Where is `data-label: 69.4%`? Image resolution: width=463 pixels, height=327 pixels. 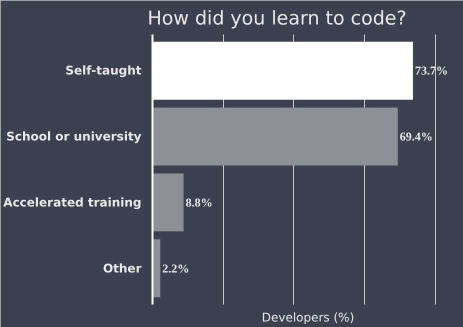 data-label: 69.4% is located at coordinates (416, 137).